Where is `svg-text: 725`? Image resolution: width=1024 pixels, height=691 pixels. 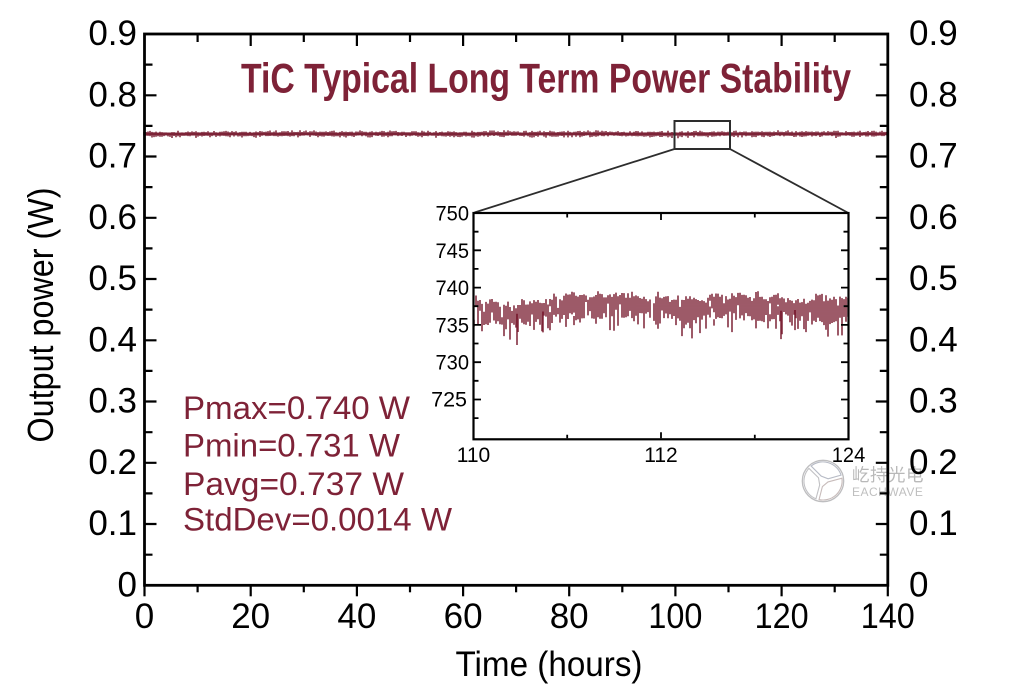 svg-text: 725 is located at coordinates (449, 400).